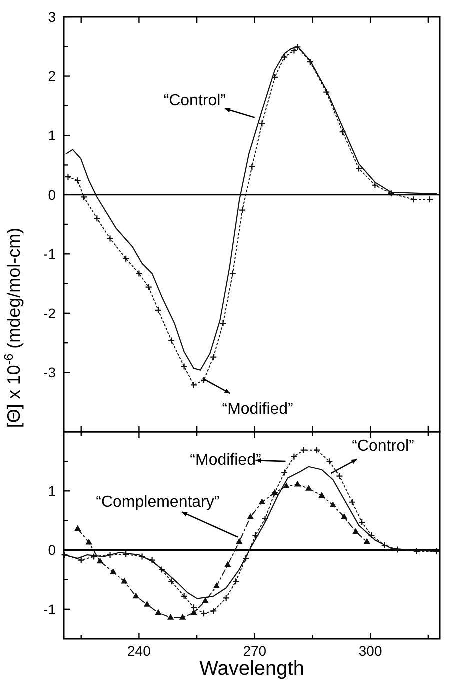 The width and height of the screenshot is (449, 681). Describe the element at coordinates (52, 76) in the screenshot. I see `y-tick-label: 2` at that location.